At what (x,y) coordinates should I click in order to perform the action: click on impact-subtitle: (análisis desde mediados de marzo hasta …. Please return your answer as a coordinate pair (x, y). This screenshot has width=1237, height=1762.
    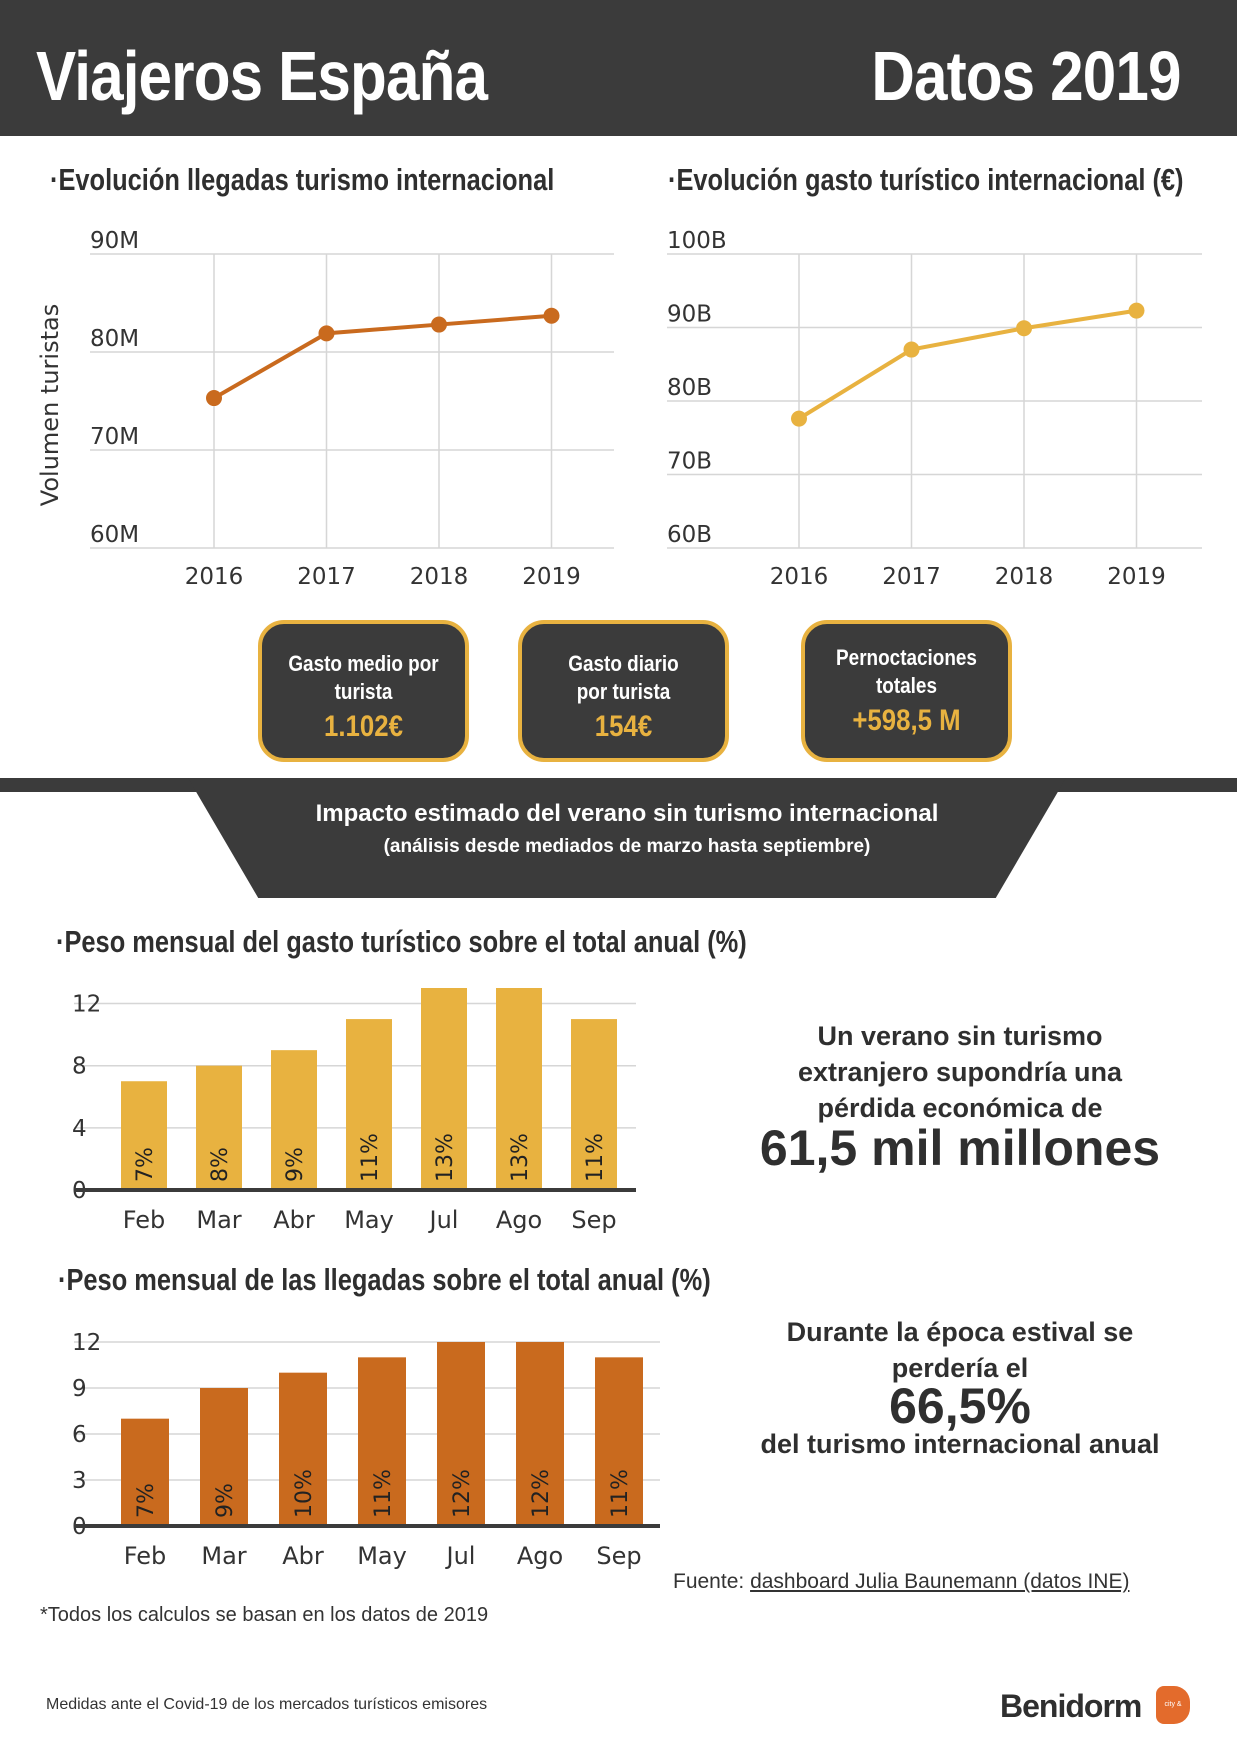
    Looking at the image, I should click on (627, 846).